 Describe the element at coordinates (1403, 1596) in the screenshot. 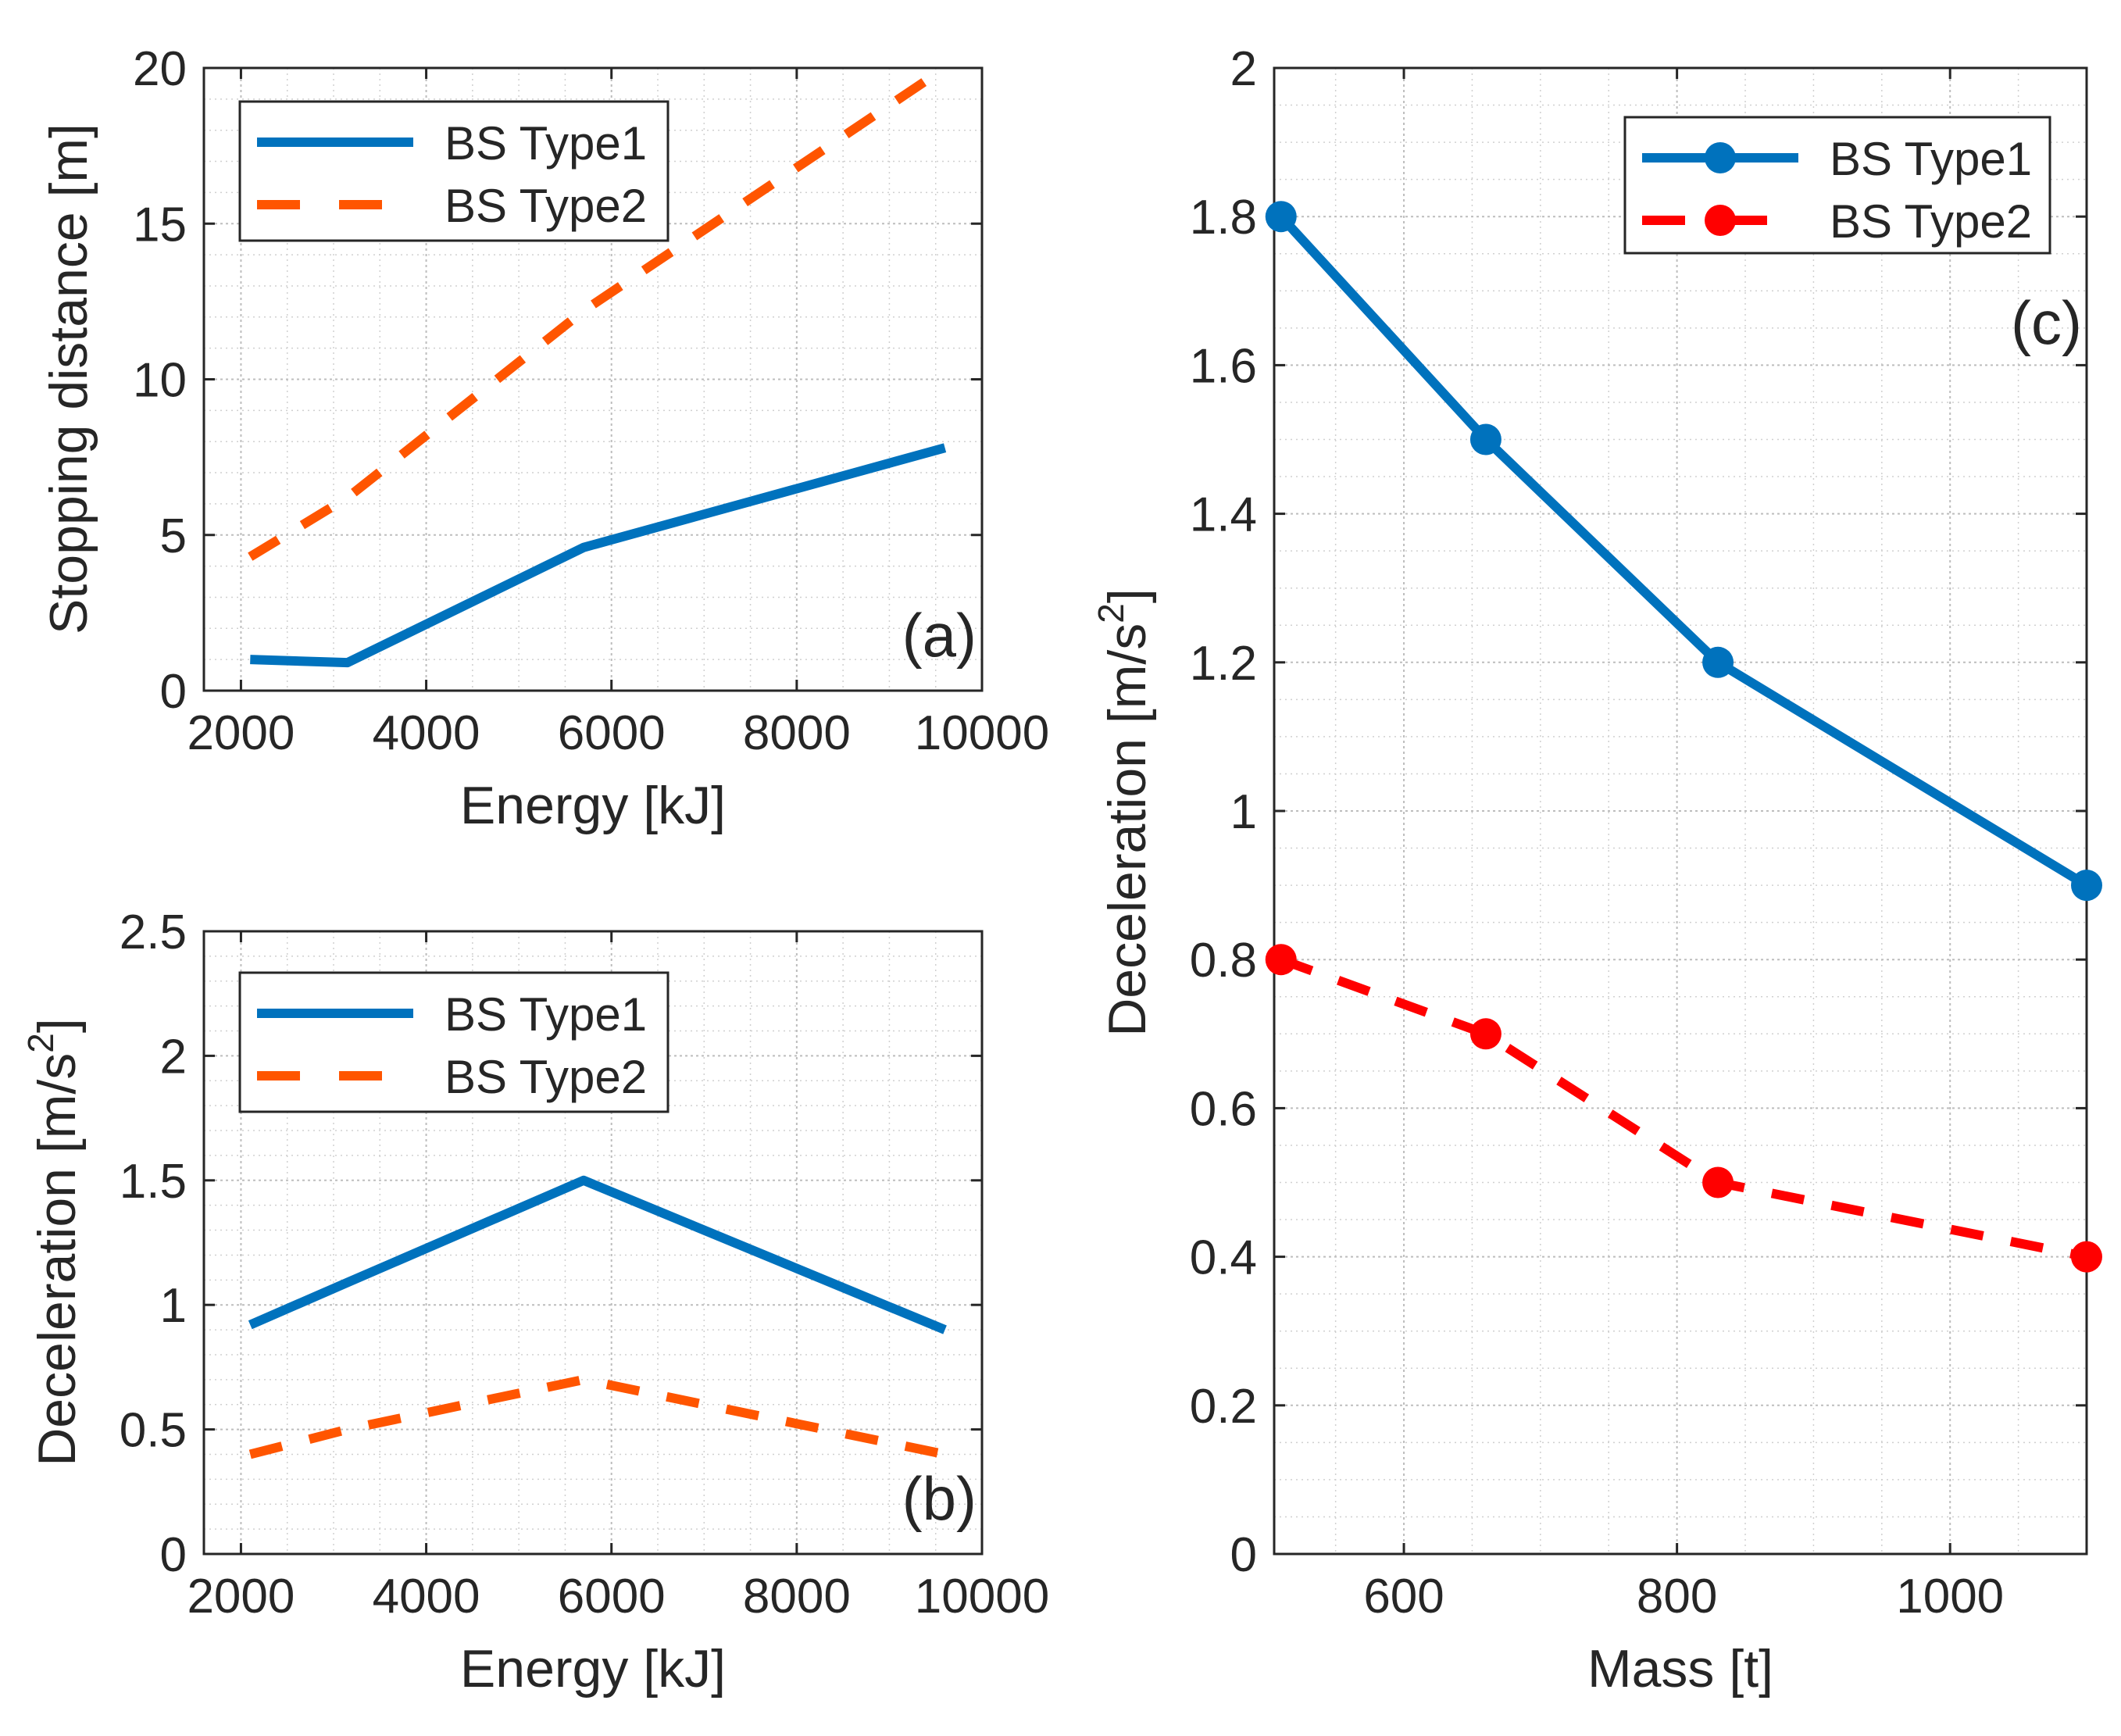

I see `x-tick-label: 600` at that location.